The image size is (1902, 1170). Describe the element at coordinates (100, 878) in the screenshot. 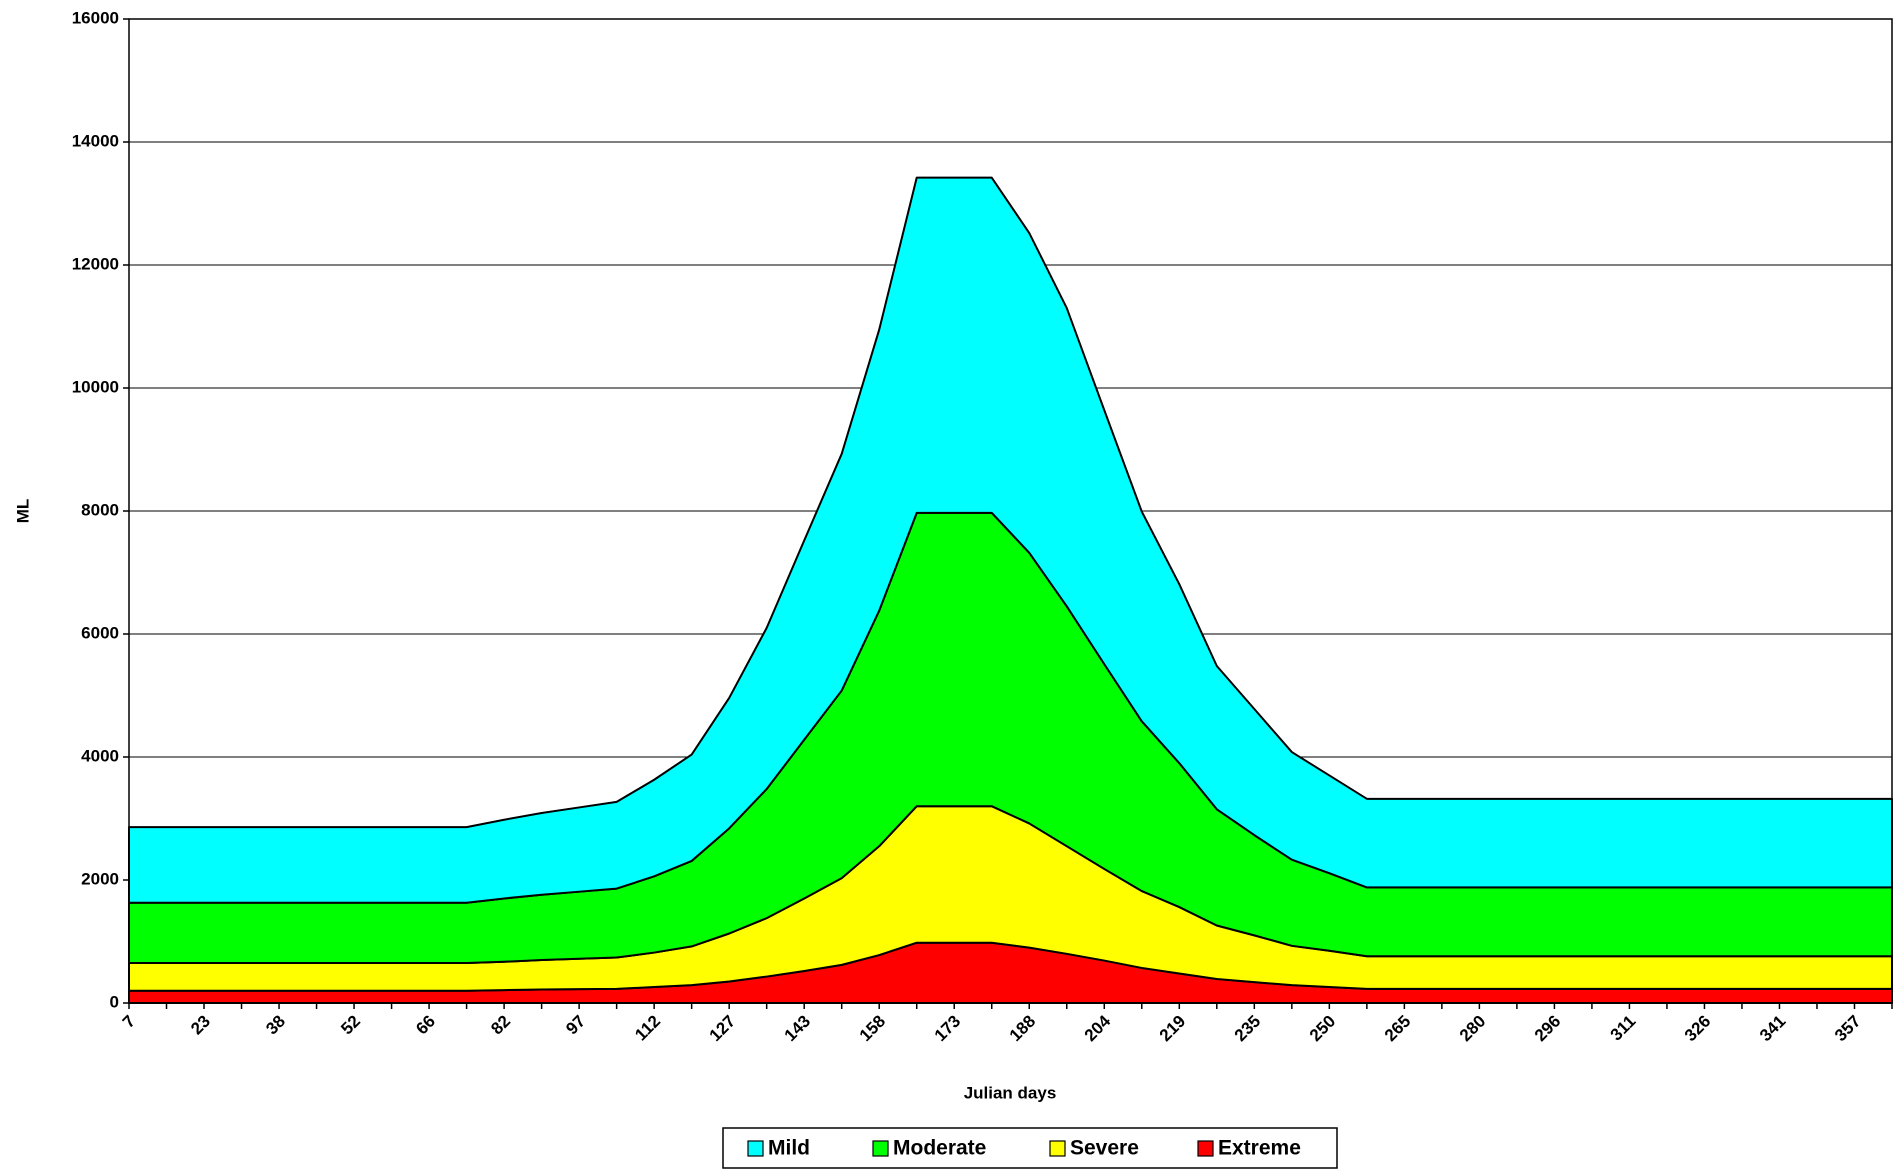

I see `y-tick-label: 2000` at that location.